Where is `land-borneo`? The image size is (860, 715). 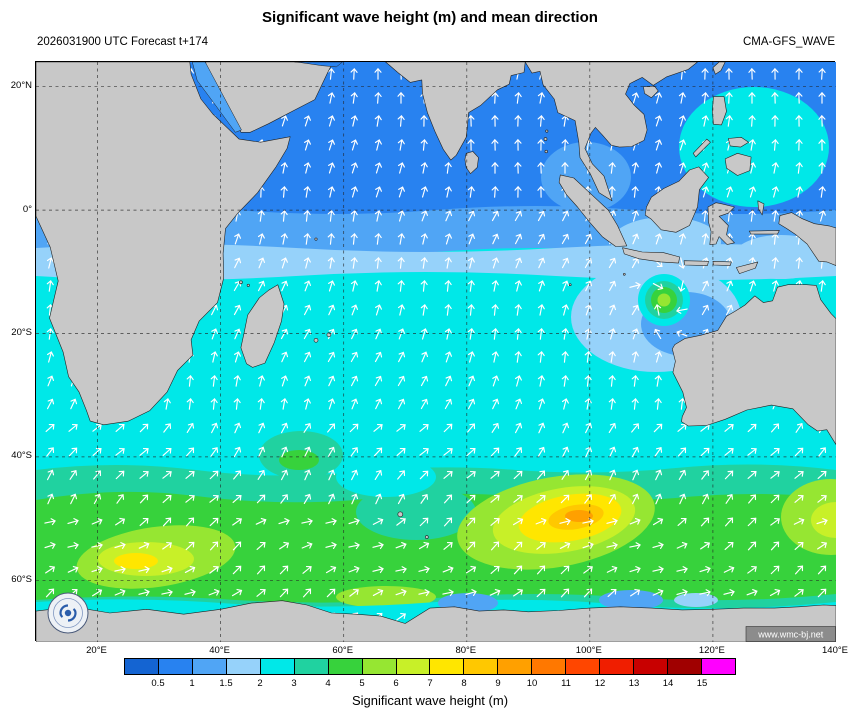 land-borneo is located at coordinates (676, 199).